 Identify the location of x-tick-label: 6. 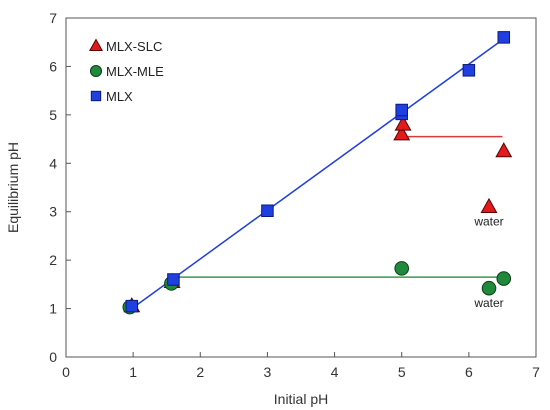
(469, 372).